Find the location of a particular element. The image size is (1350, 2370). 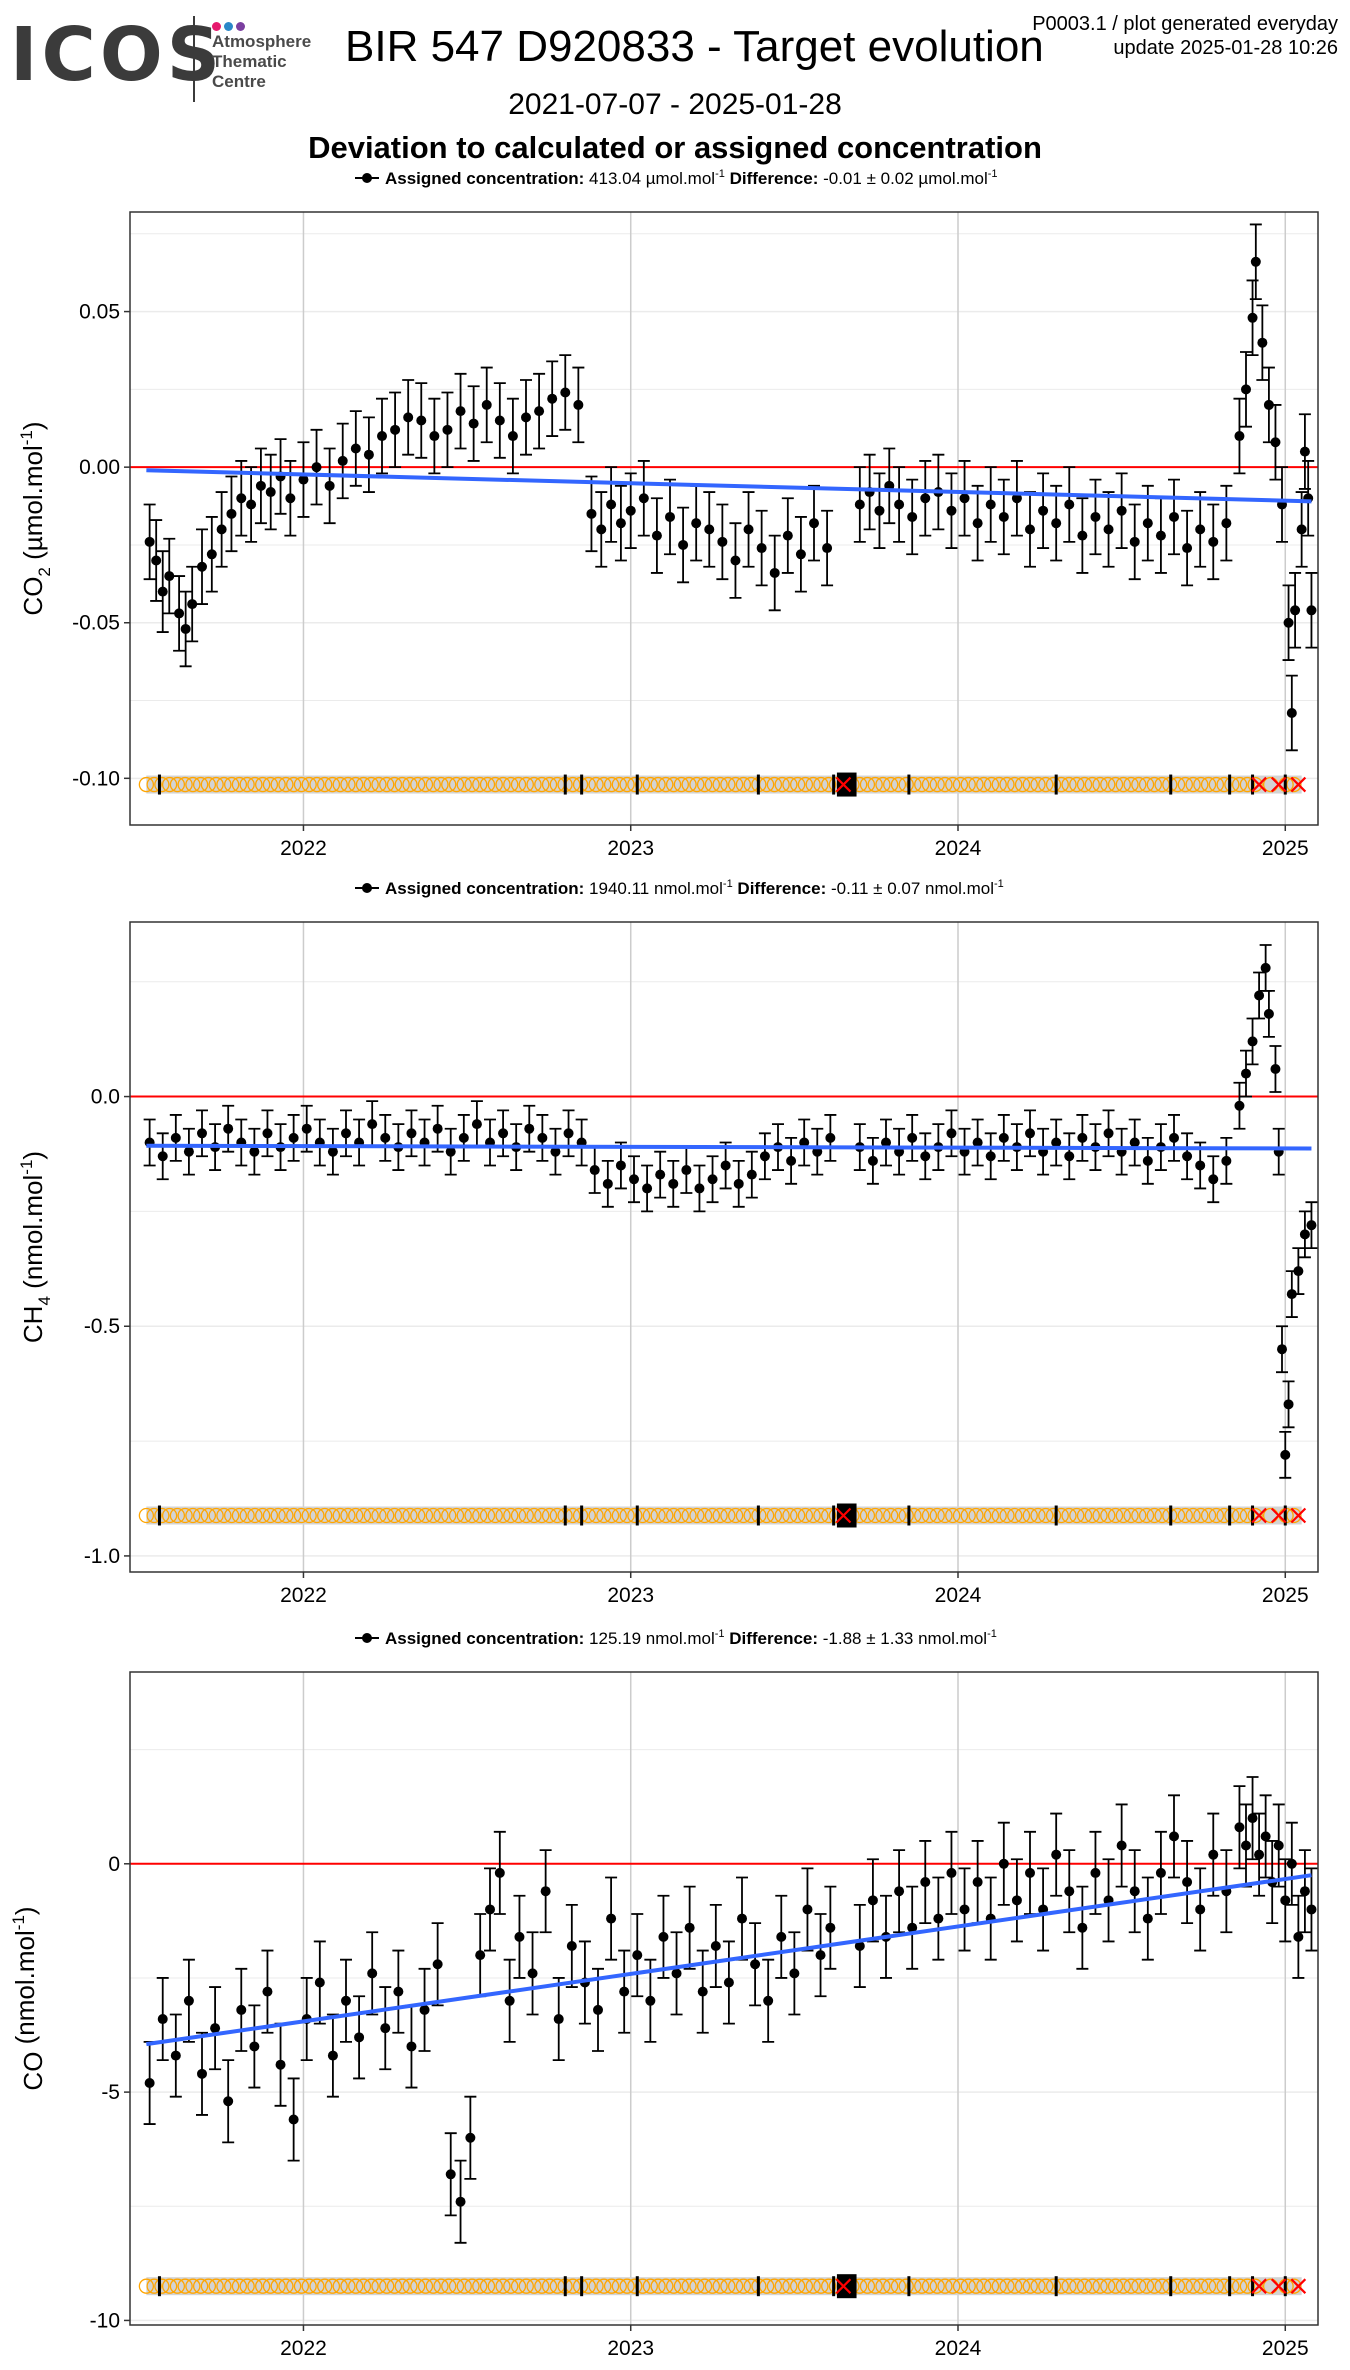

page-title: BIR 547 D920833 - Target evolution is located at coordinates (694, 46).